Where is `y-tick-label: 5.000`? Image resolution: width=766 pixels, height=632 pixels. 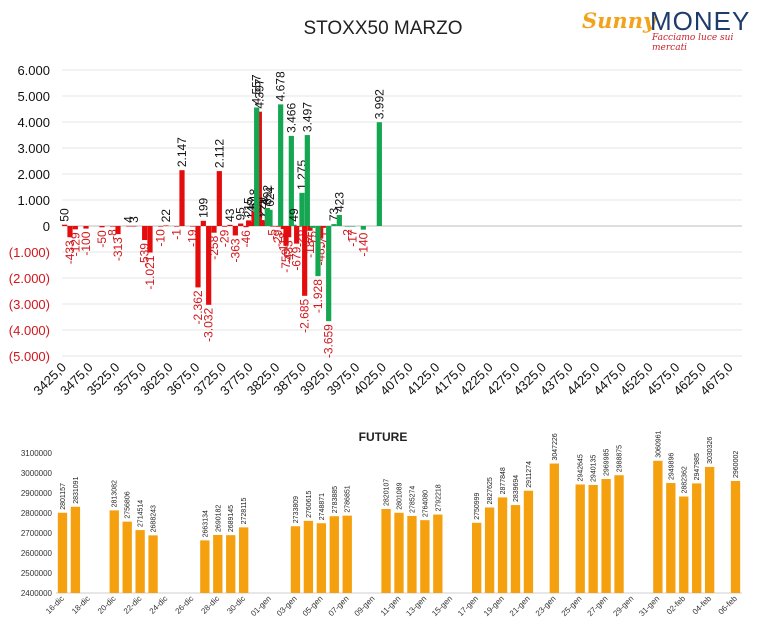 y-tick-label: 5.000 is located at coordinates (33, 96).